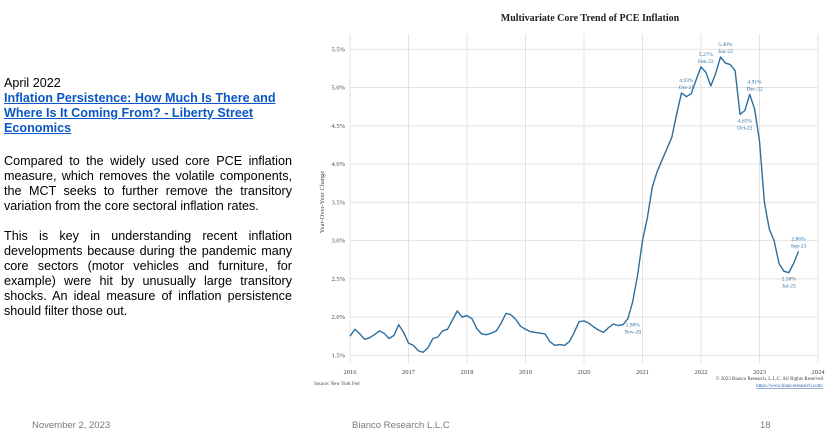 Image resolution: width=828 pixels, height=436 pixels. Describe the element at coordinates (755, 82) in the screenshot. I see `annotation-value: 4.91%` at that location.